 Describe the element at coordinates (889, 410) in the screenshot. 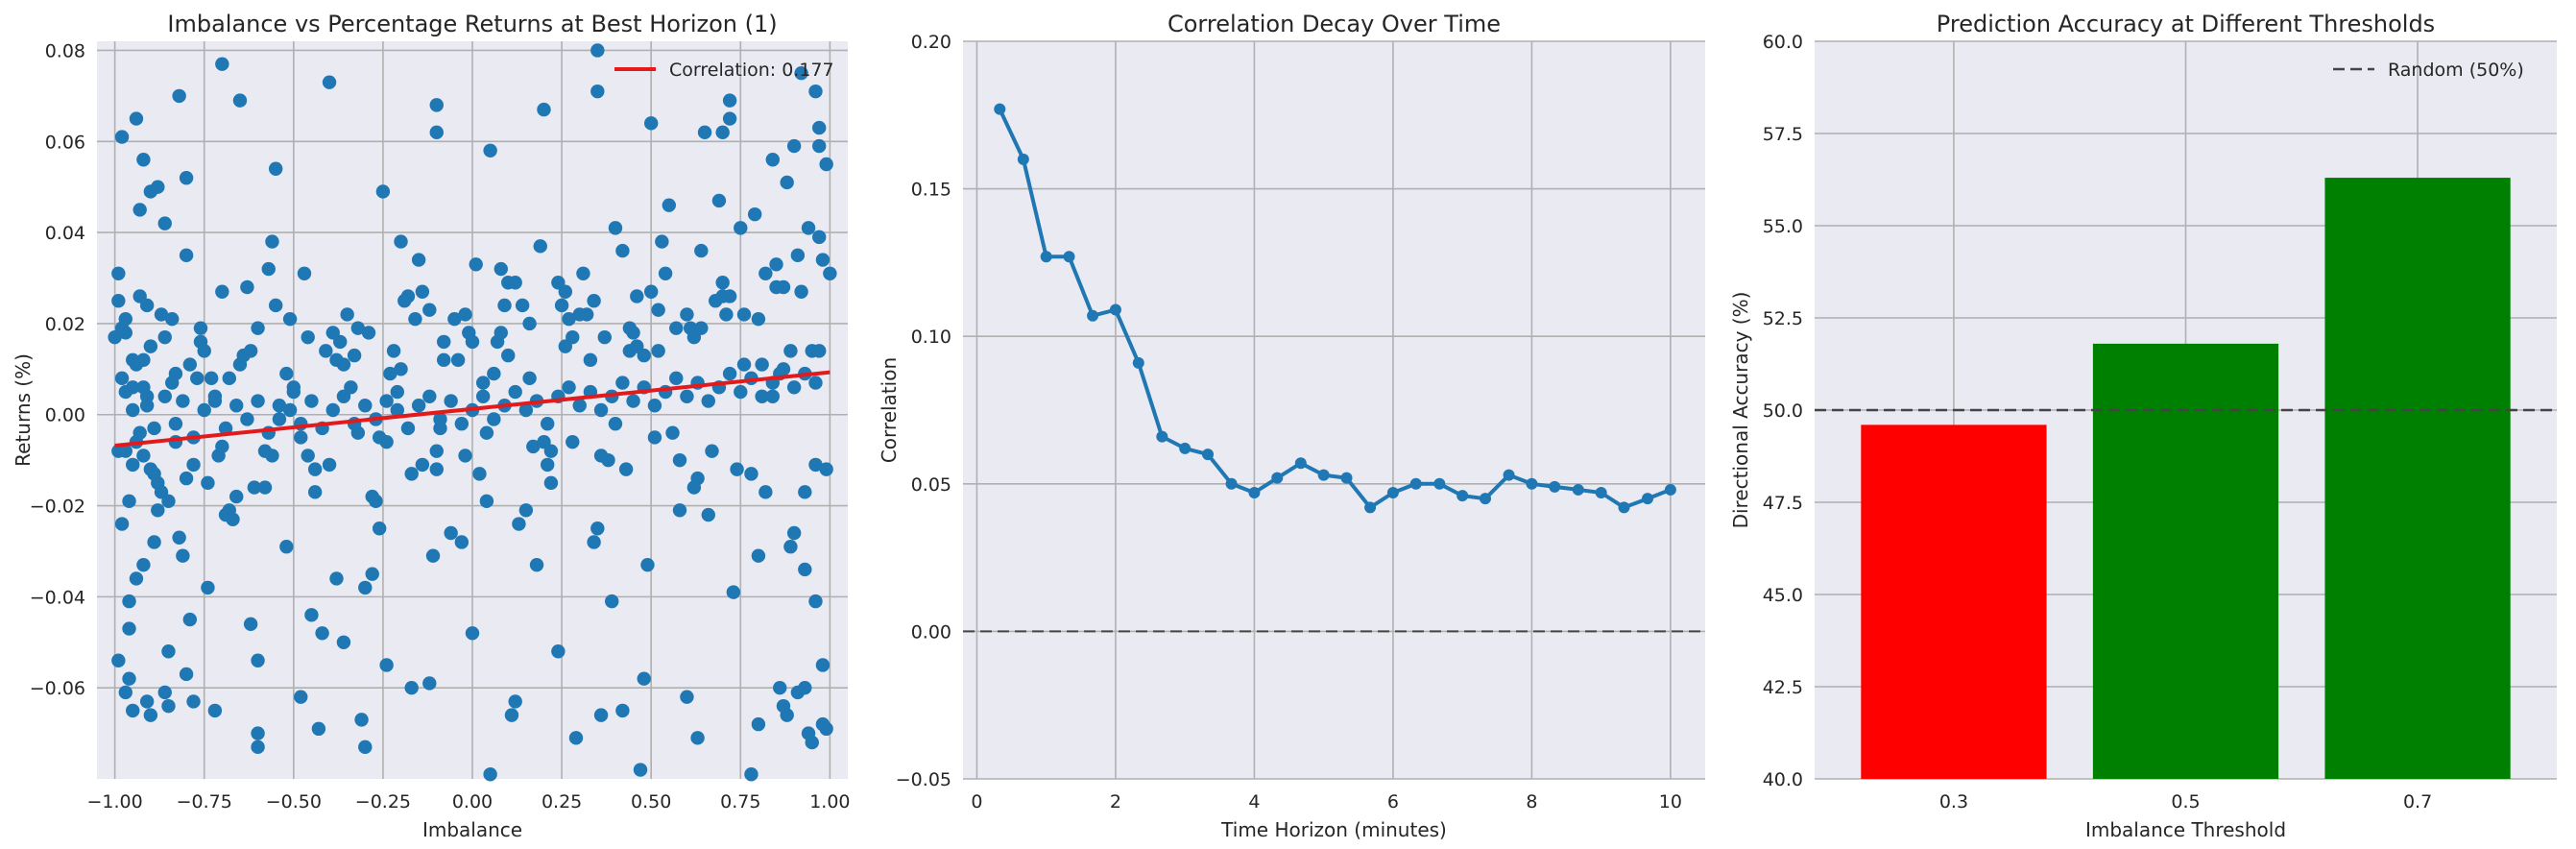

I see `line-y-axis-label: Correlation` at that location.